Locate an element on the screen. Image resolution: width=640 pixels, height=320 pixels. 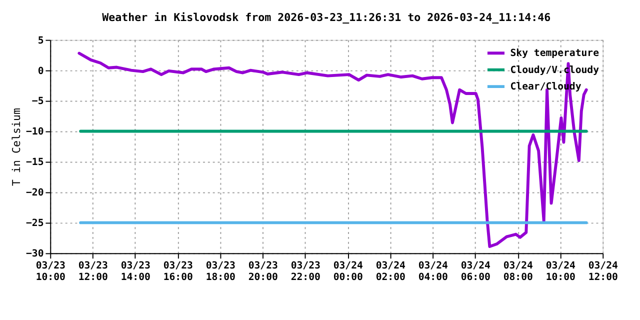
x-tick-label: 03/23 18:00 is located at coordinates (221, 272).